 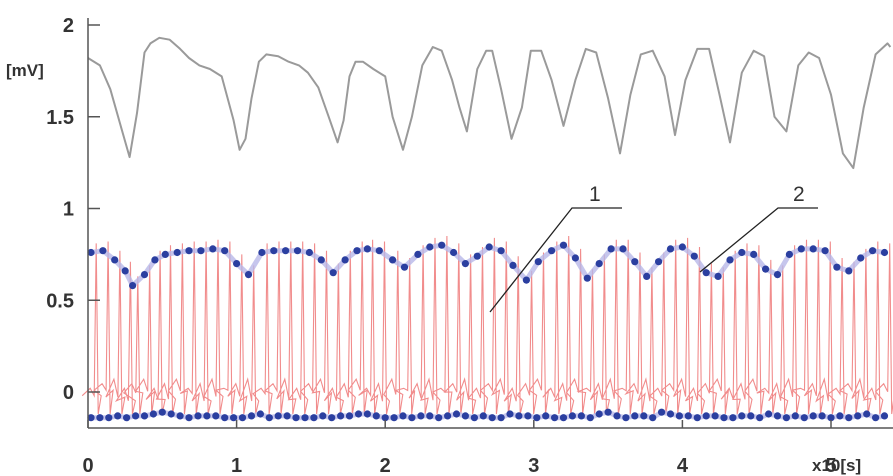 I want to click on peak-marker-line, so click(x=487, y=265).